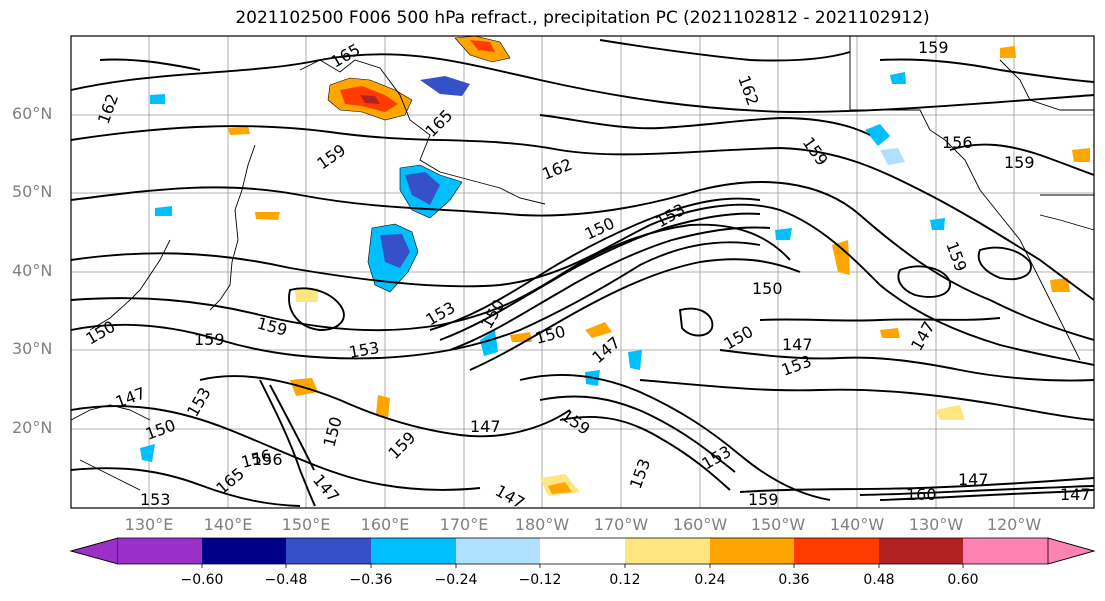 This screenshot has height=601, width=1105. I want to click on colorbar-extend-right, so click(1071, 551).